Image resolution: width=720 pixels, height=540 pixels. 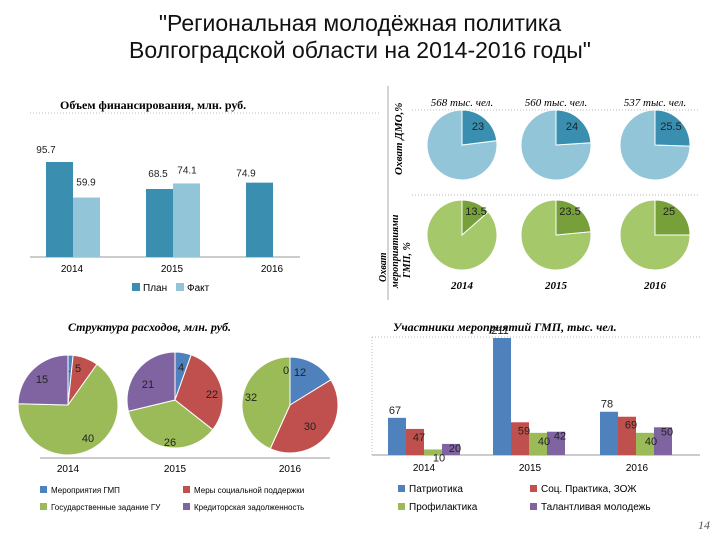 What do you see at coordinates (407, 260) in the screenshot?
I see `gmp-axis-label-line3: ГМП, %` at bounding box center [407, 260].